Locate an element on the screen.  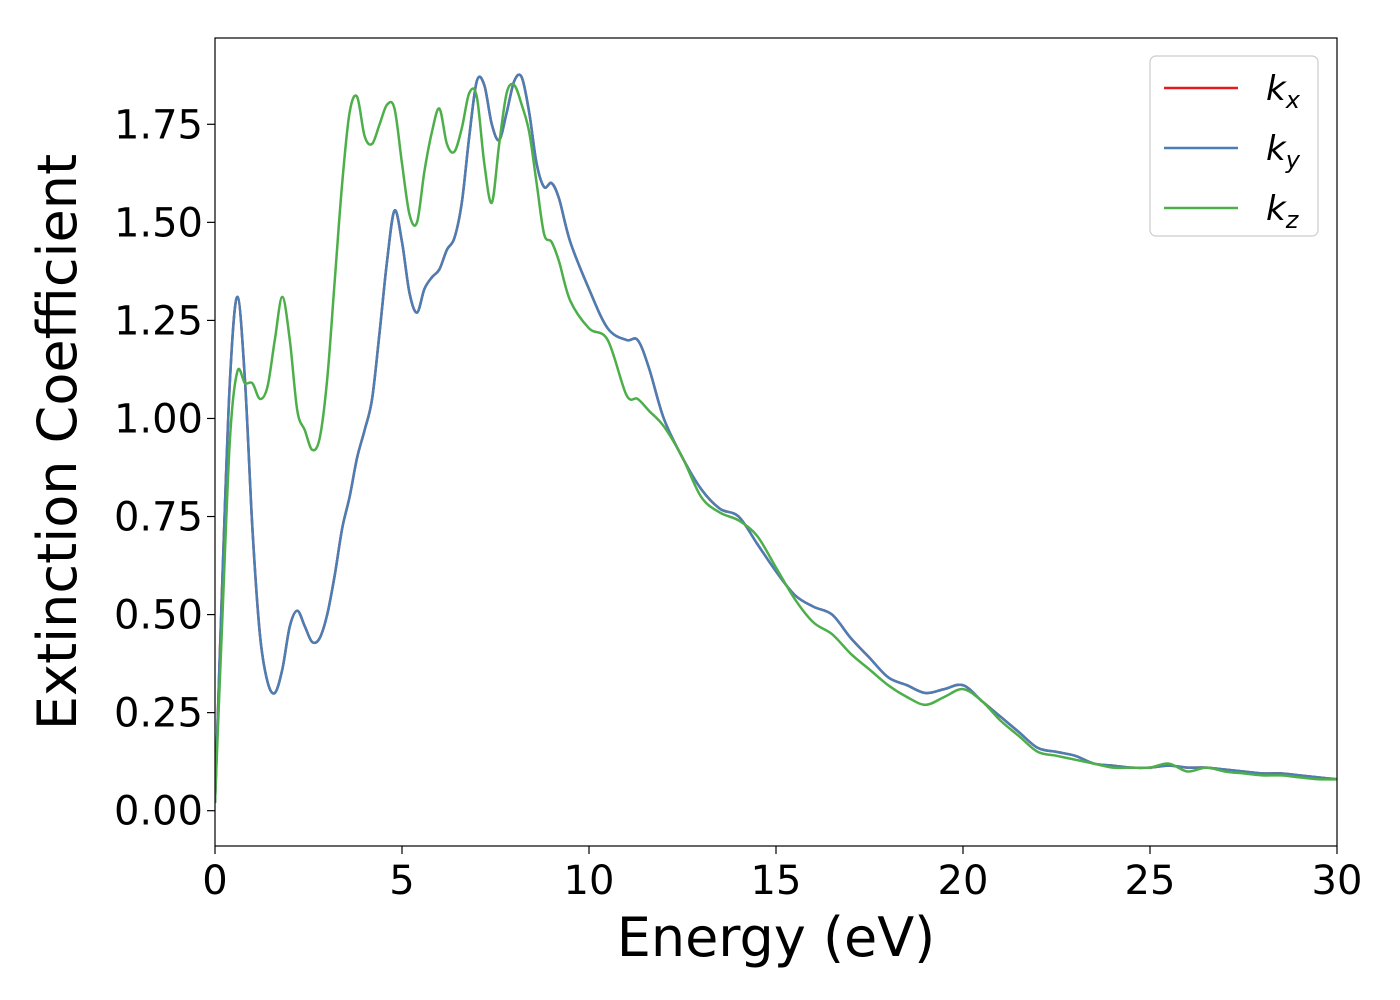
legend-label-kx: kx is located at coordinates (1283, 91).